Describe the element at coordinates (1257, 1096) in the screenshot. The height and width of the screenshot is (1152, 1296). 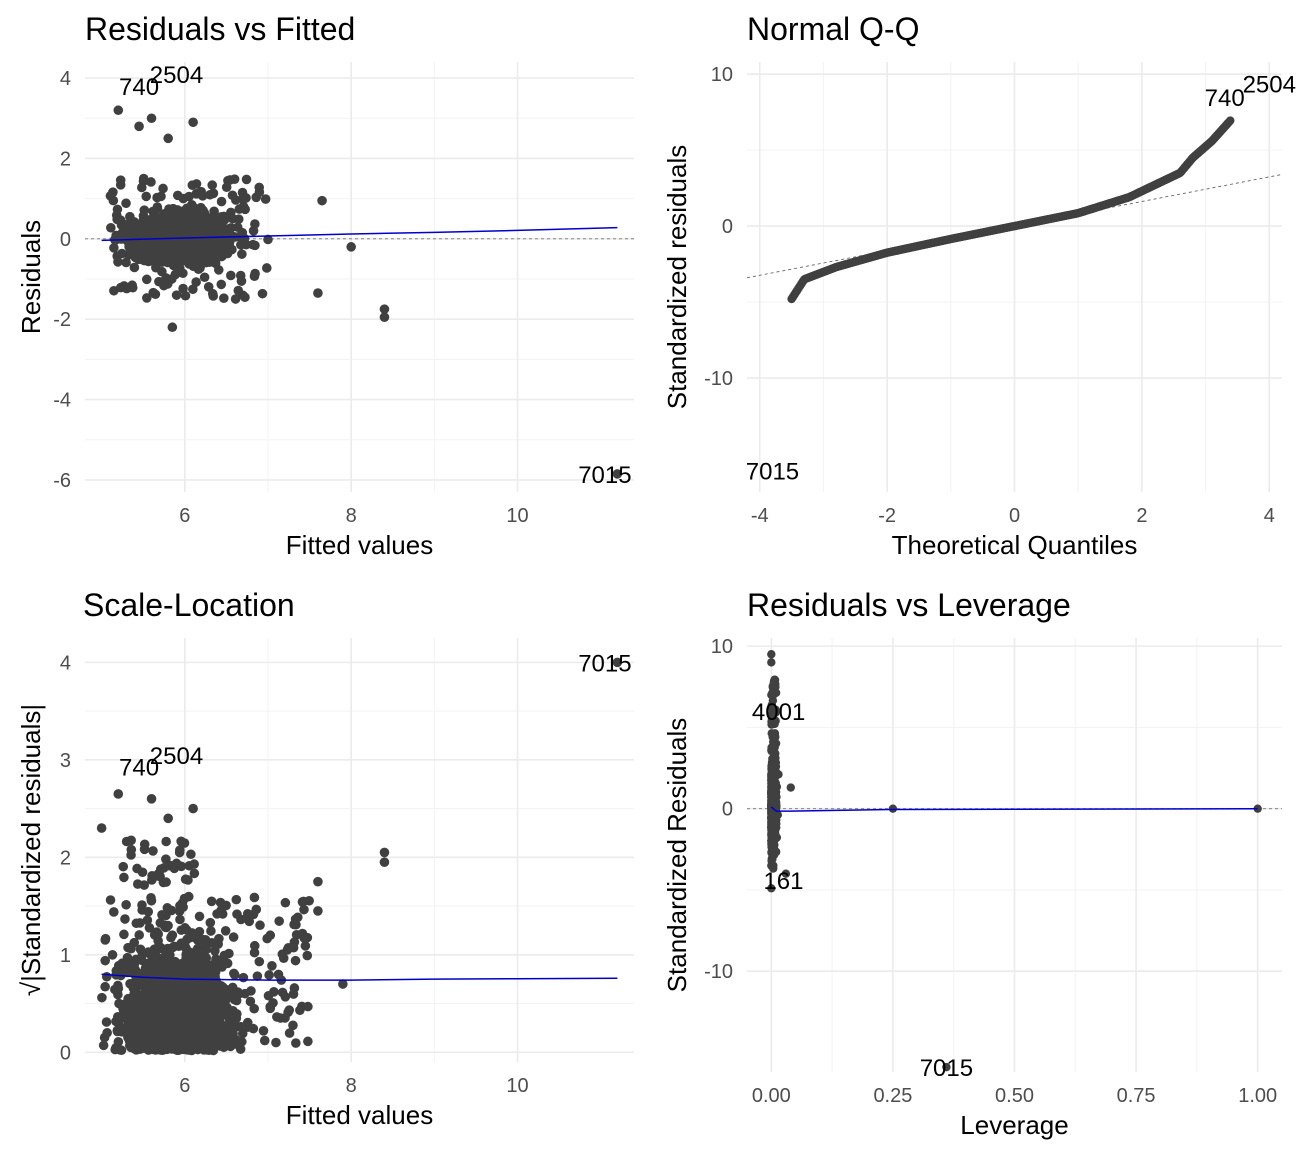
I see `x-tick-label: 1.00` at that location.